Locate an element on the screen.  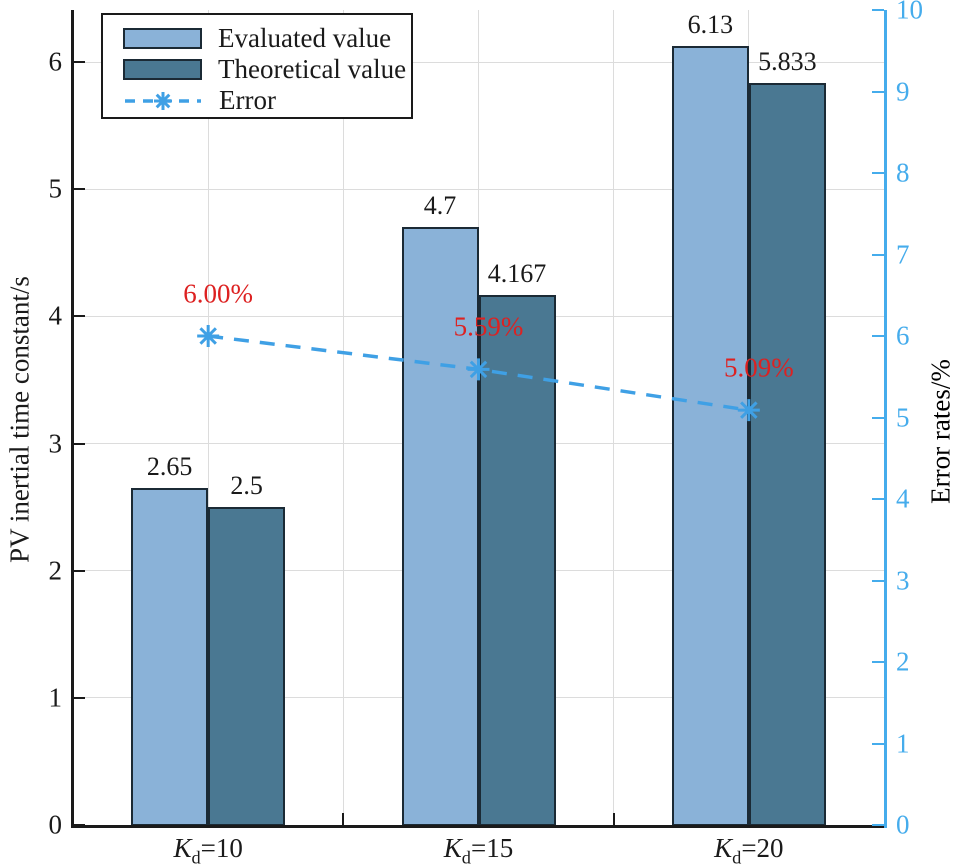
right-axis-tick-label: 3 is located at coordinates (903, 580).